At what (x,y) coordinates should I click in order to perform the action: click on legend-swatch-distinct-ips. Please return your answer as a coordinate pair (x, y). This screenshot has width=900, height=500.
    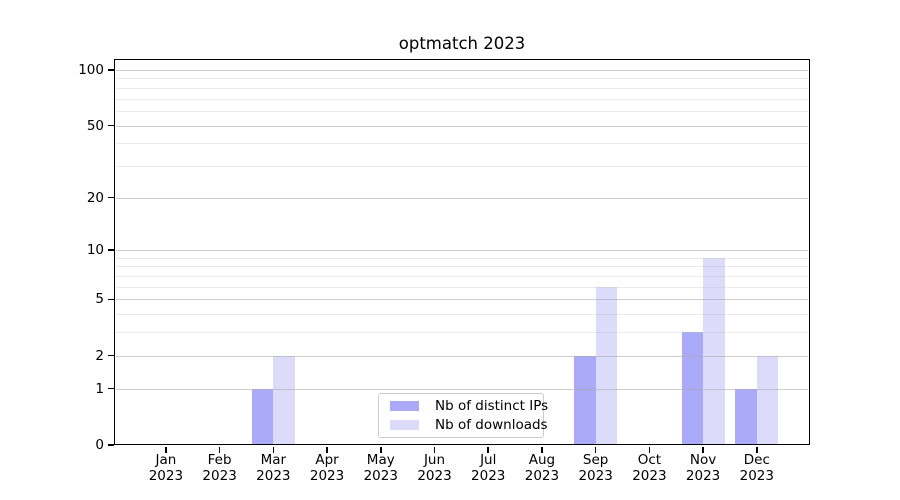
    Looking at the image, I should click on (404, 406).